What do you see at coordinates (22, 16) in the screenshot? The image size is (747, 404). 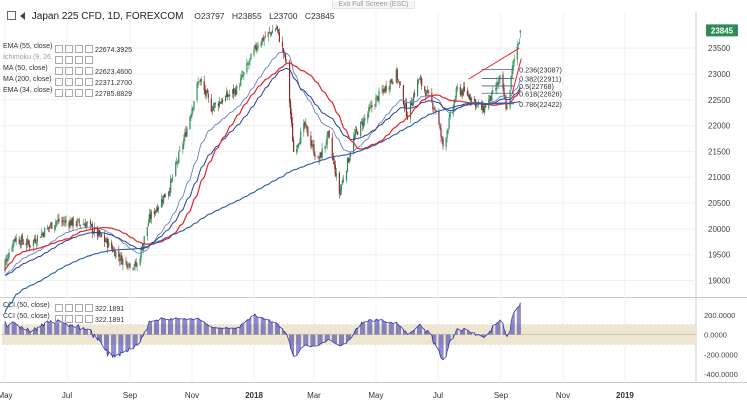 I see `arrow-left-icon` at bounding box center [22, 16].